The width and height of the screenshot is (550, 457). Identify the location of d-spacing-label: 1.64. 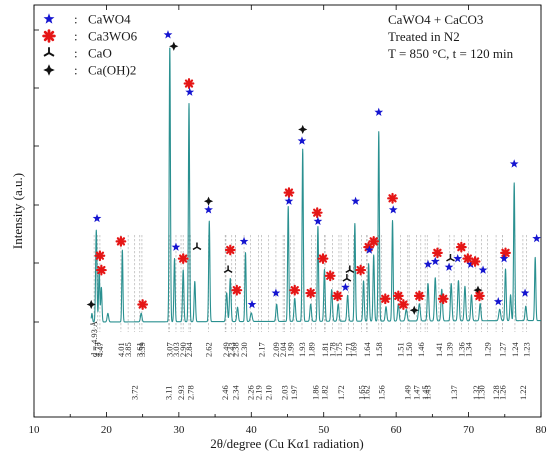
(367, 349).